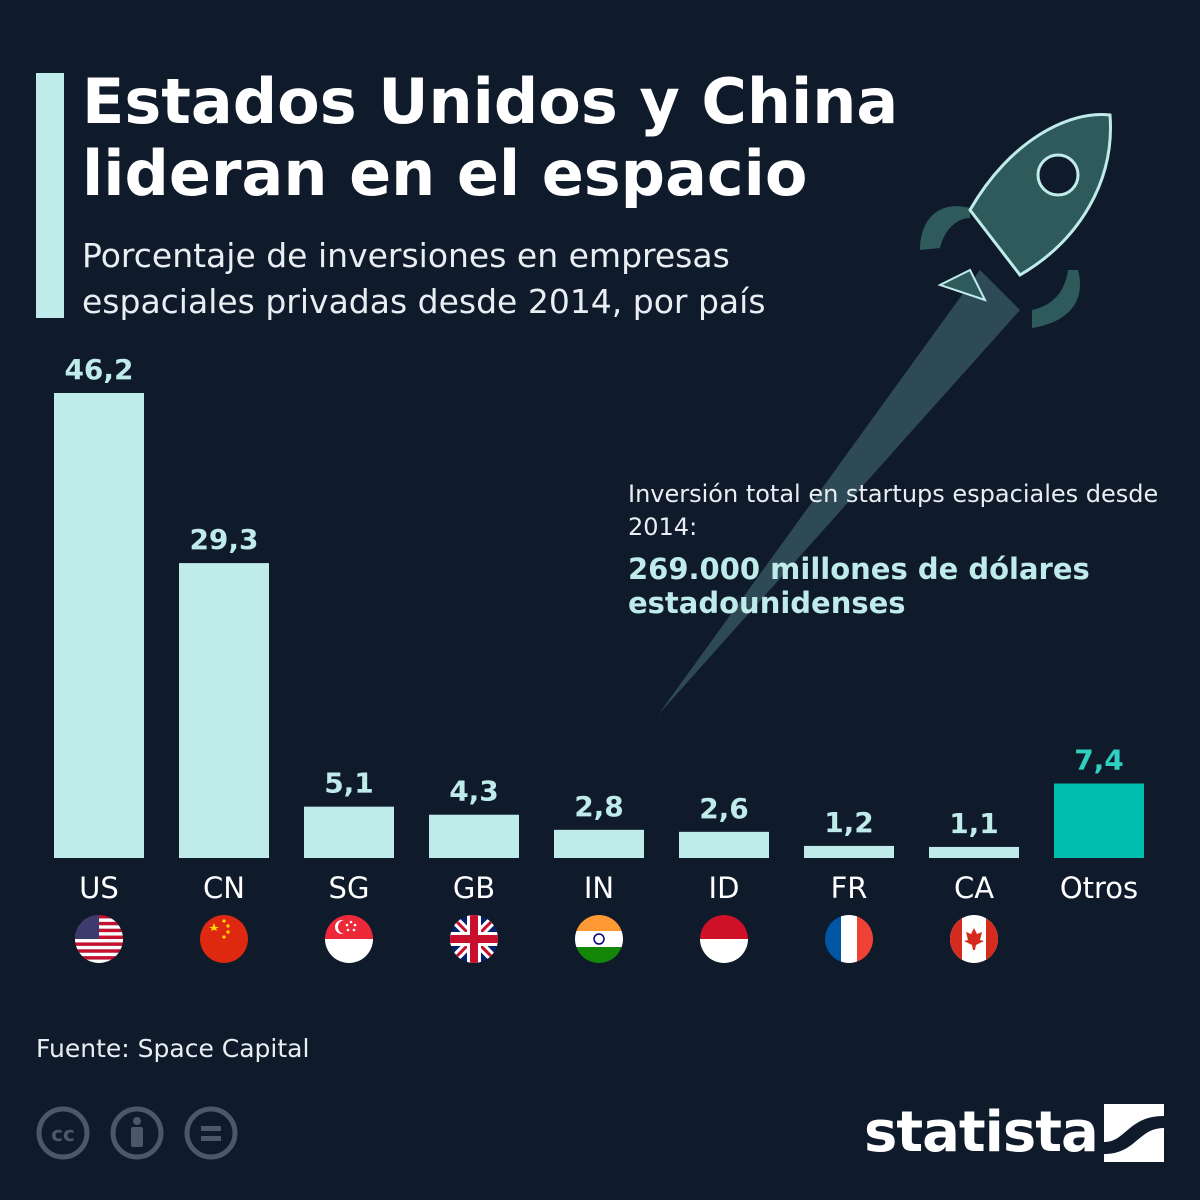 The width and height of the screenshot is (1200, 1200). What do you see at coordinates (474, 791) in the screenshot?
I see `value-label-gb: 4,3` at bounding box center [474, 791].